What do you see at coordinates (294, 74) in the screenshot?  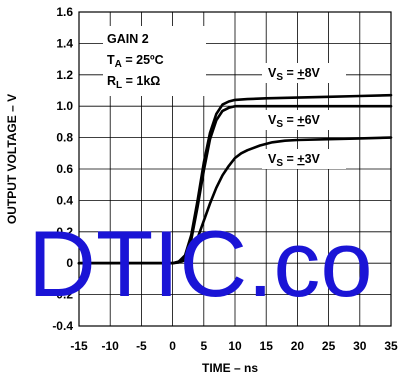 I see `series-label-8v: VS = +8V` at bounding box center [294, 74].